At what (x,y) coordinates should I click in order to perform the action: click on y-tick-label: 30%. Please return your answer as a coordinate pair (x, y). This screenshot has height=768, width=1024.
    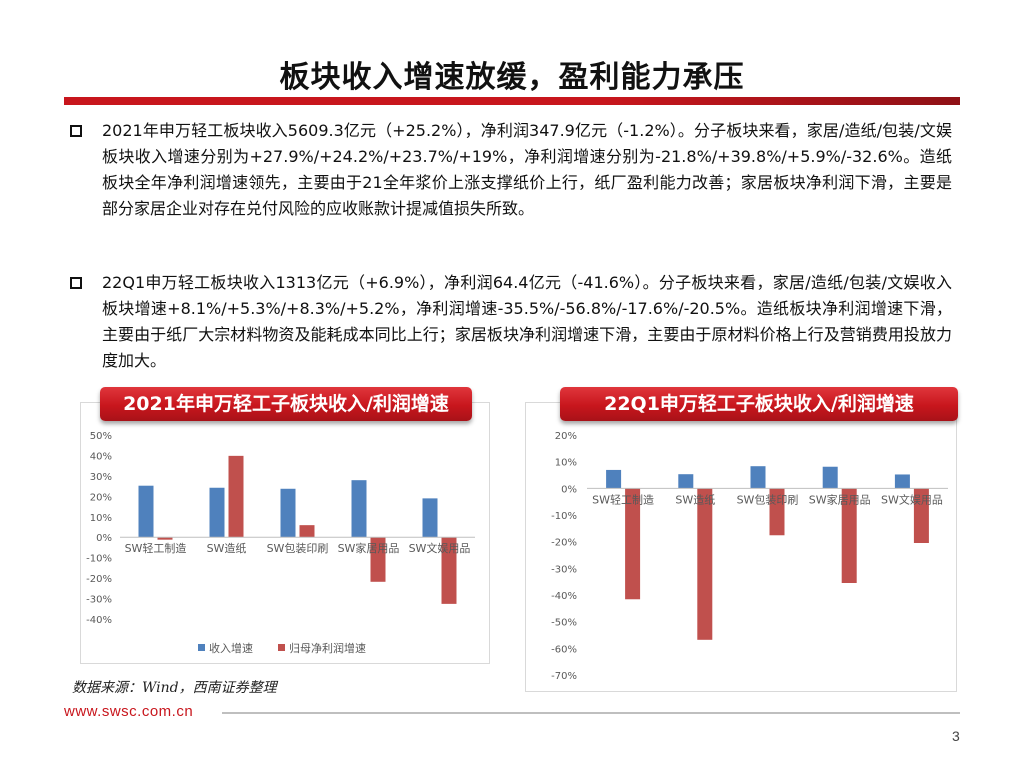
    Looking at the image, I should click on (101, 477).